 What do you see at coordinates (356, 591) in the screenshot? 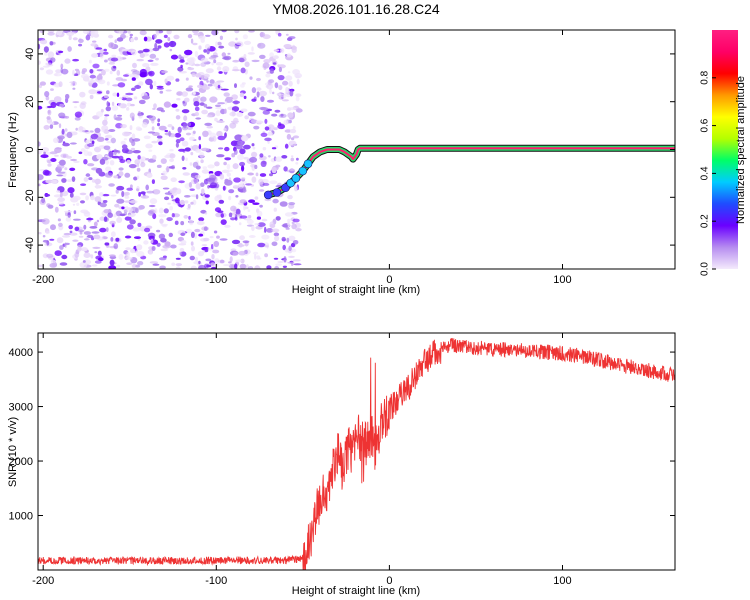
I see `snr-x-label: Height of straight line (km)` at bounding box center [356, 591].